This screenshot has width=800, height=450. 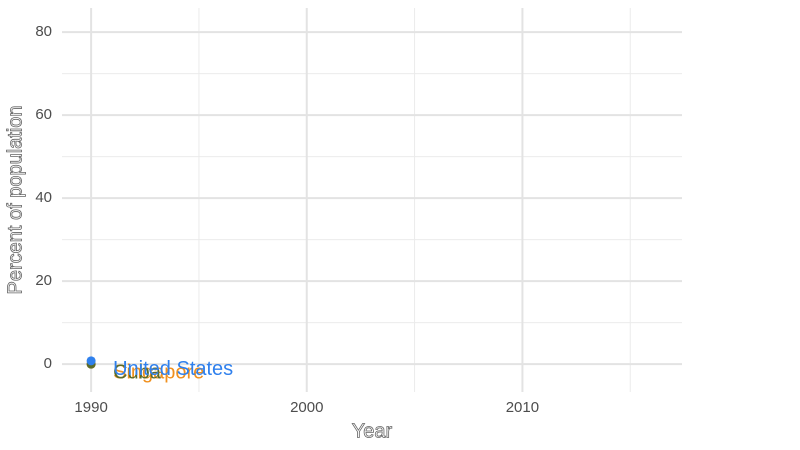 What do you see at coordinates (137, 372) in the screenshot?
I see `series-label: Cuba` at bounding box center [137, 372].